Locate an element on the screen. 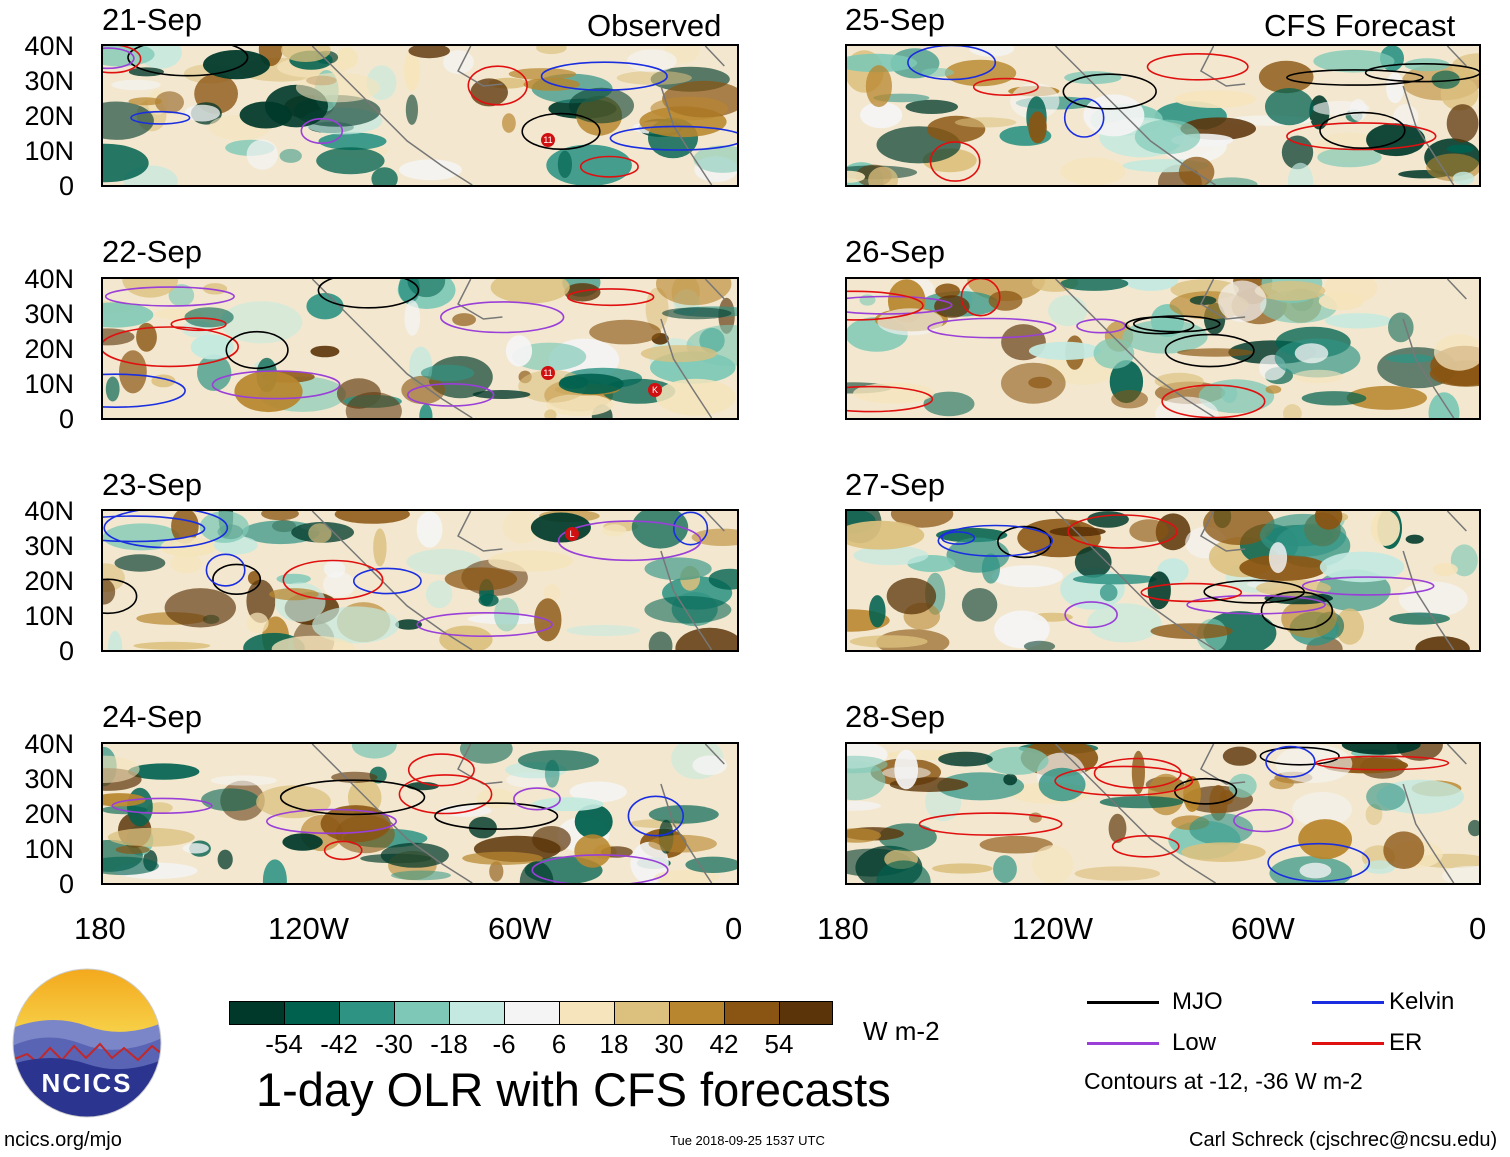 Image resolution: width=1510 pixels, height=1157 pixels. lat-label: 10N is located at coordinates (49, 849).